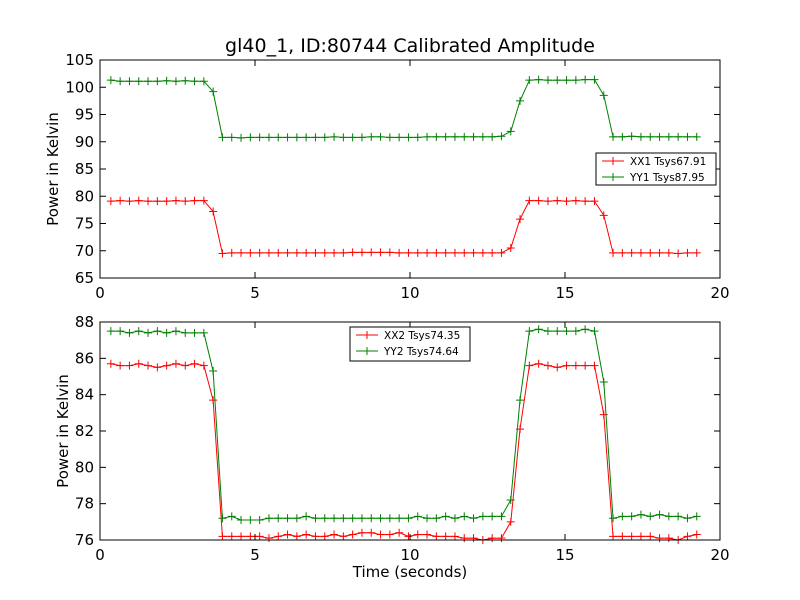  What do you see at coordinates (719, 555) in the screenshot?
I see `x-tick-label: 20` at bounding box center [719, 555].